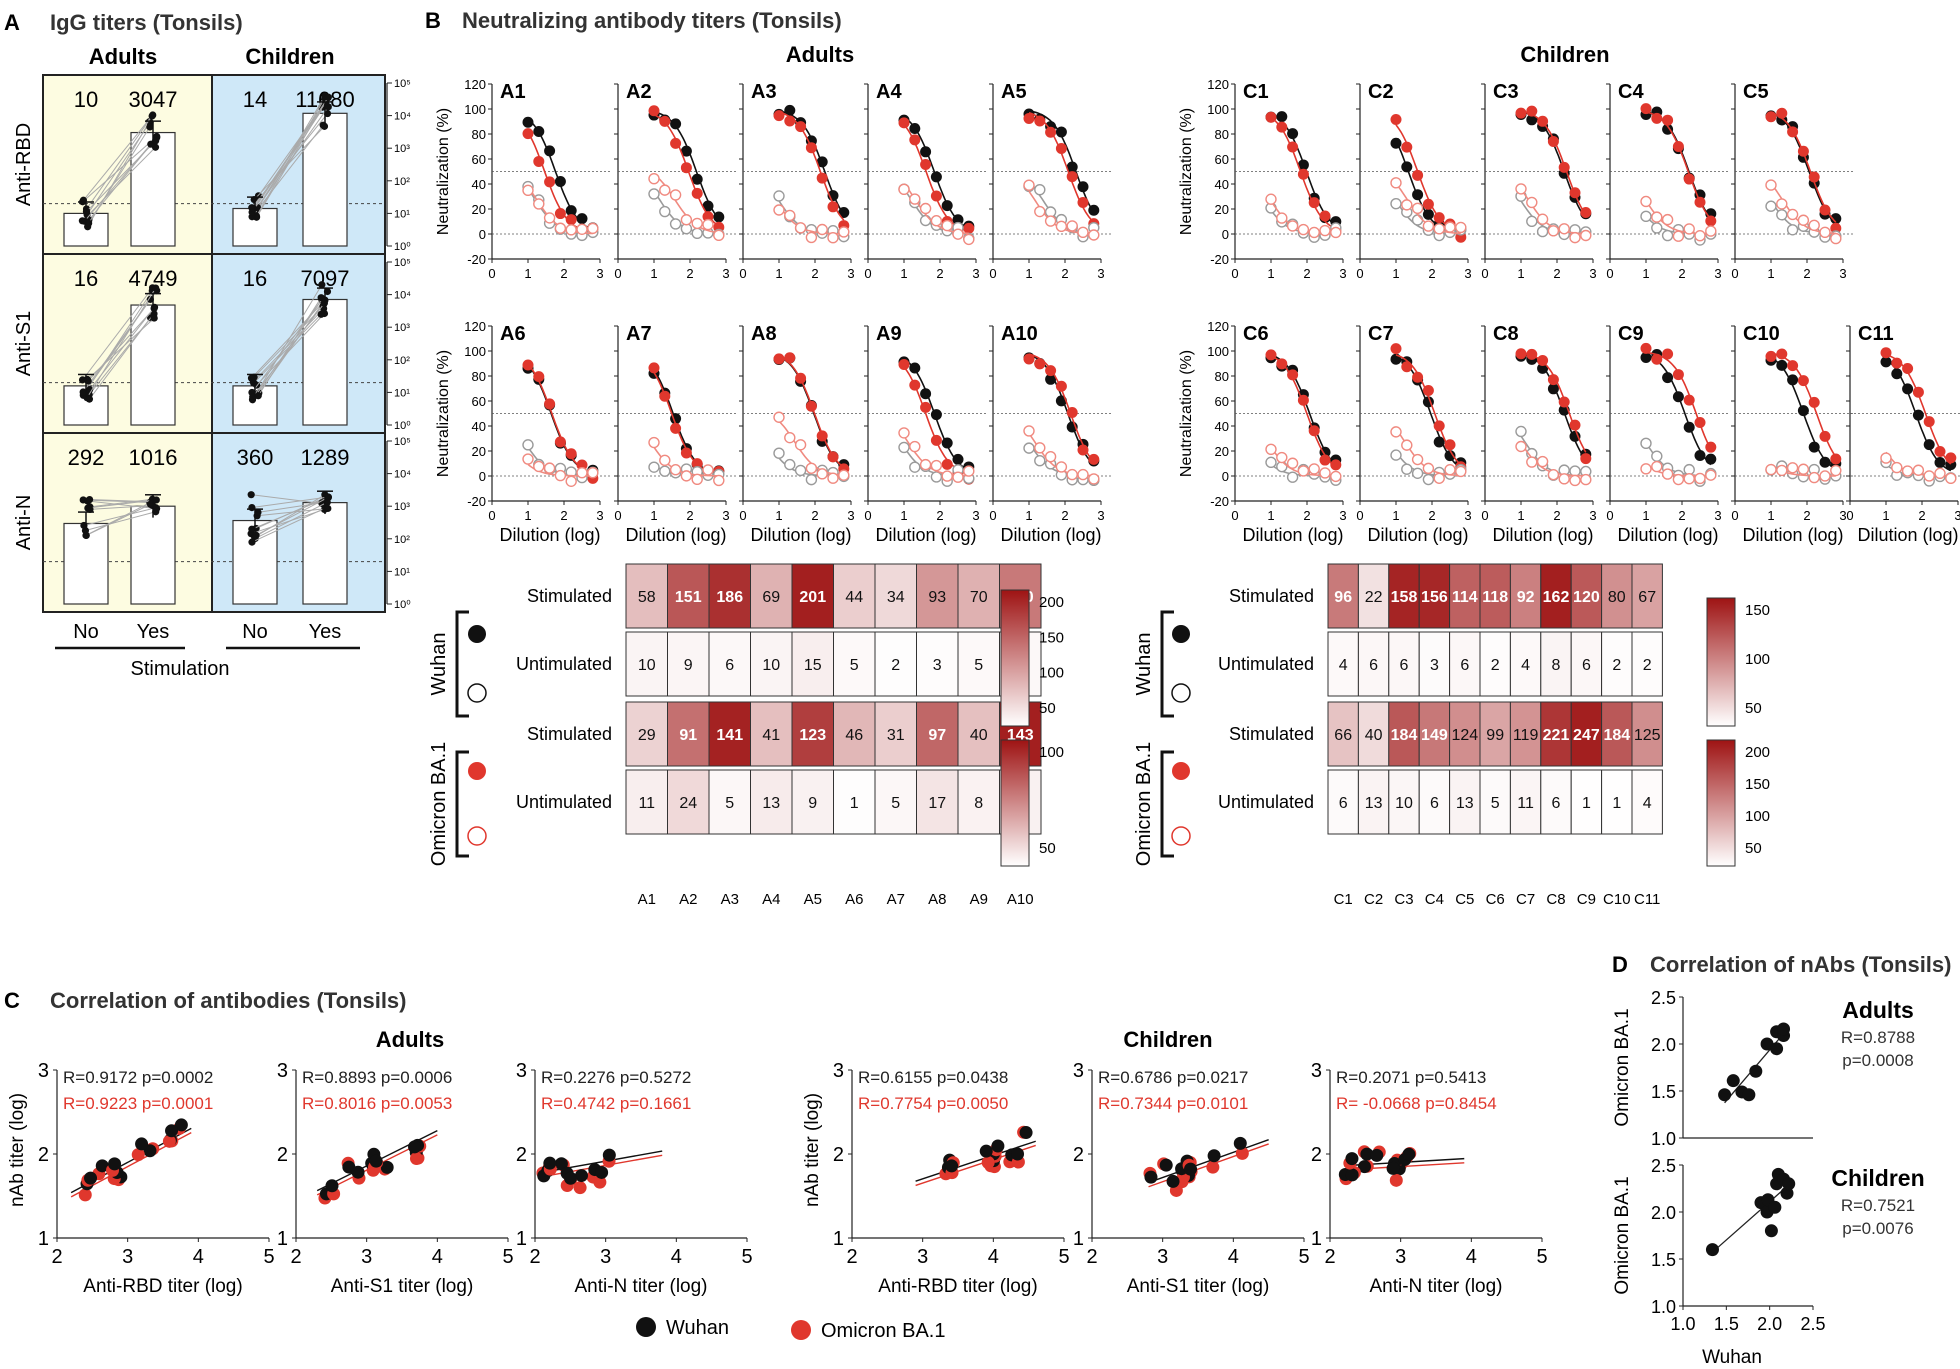 The height and width of the screenshot is (1369, 1960). What do you see at coordinates (255, 457) in the screenshot?
I see `median-label: 360` at bounding box center [255, 457].